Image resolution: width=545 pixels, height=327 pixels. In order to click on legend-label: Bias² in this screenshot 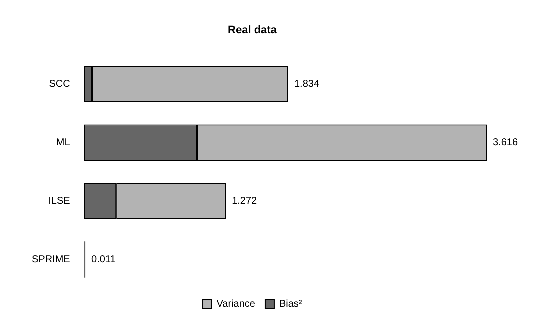, I will do `click(291, 304)`.